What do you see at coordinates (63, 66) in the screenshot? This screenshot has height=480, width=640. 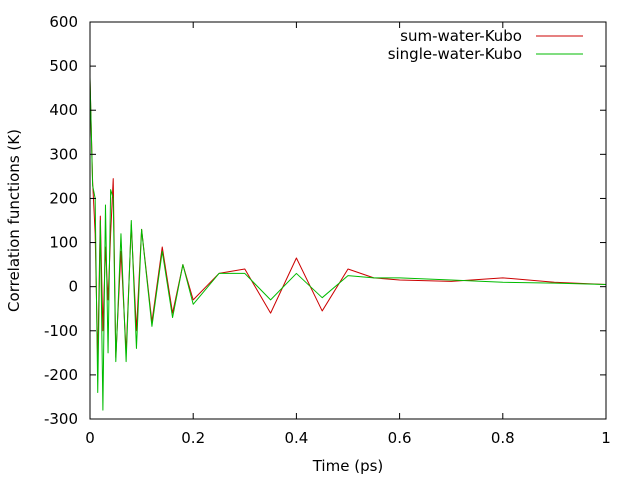 I see `y-tick-label: 500` at bounding box center [63, 66].